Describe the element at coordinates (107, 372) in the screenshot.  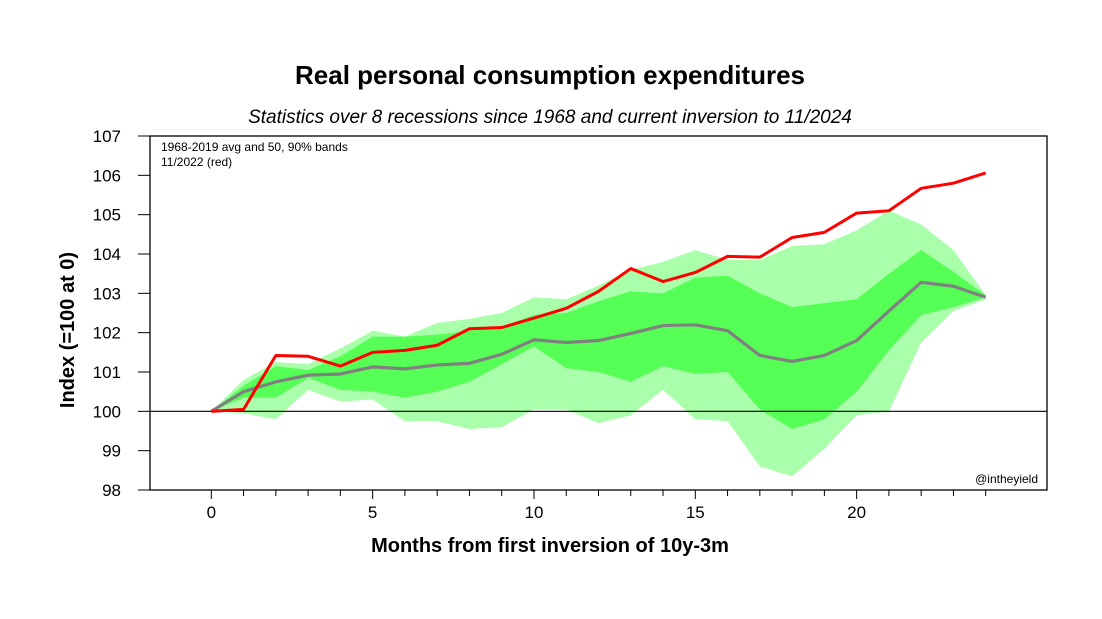
I see `y-tick-label: 101` at that location.